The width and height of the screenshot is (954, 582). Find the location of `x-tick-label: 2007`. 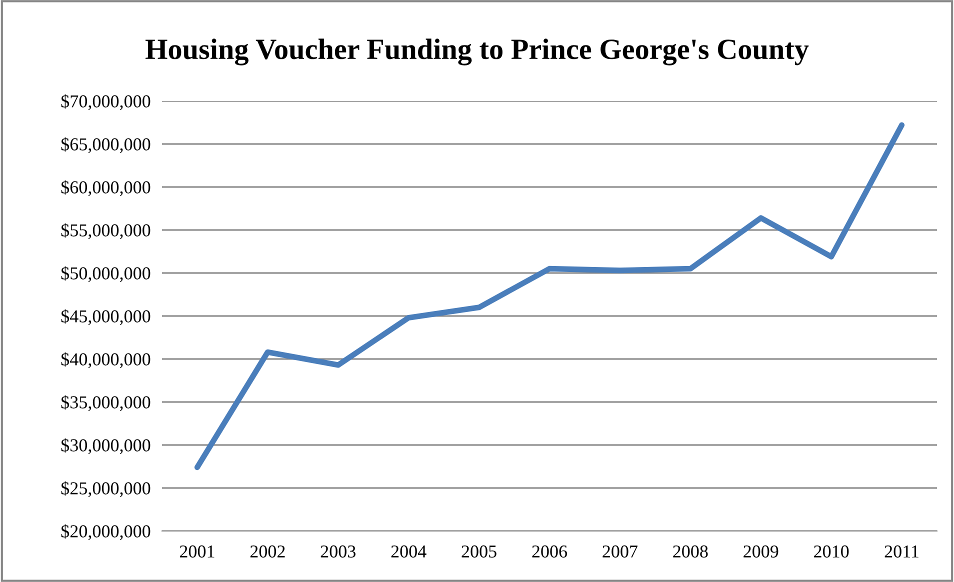

x-tick-label: 2007 is located at coordinates (620, 551).